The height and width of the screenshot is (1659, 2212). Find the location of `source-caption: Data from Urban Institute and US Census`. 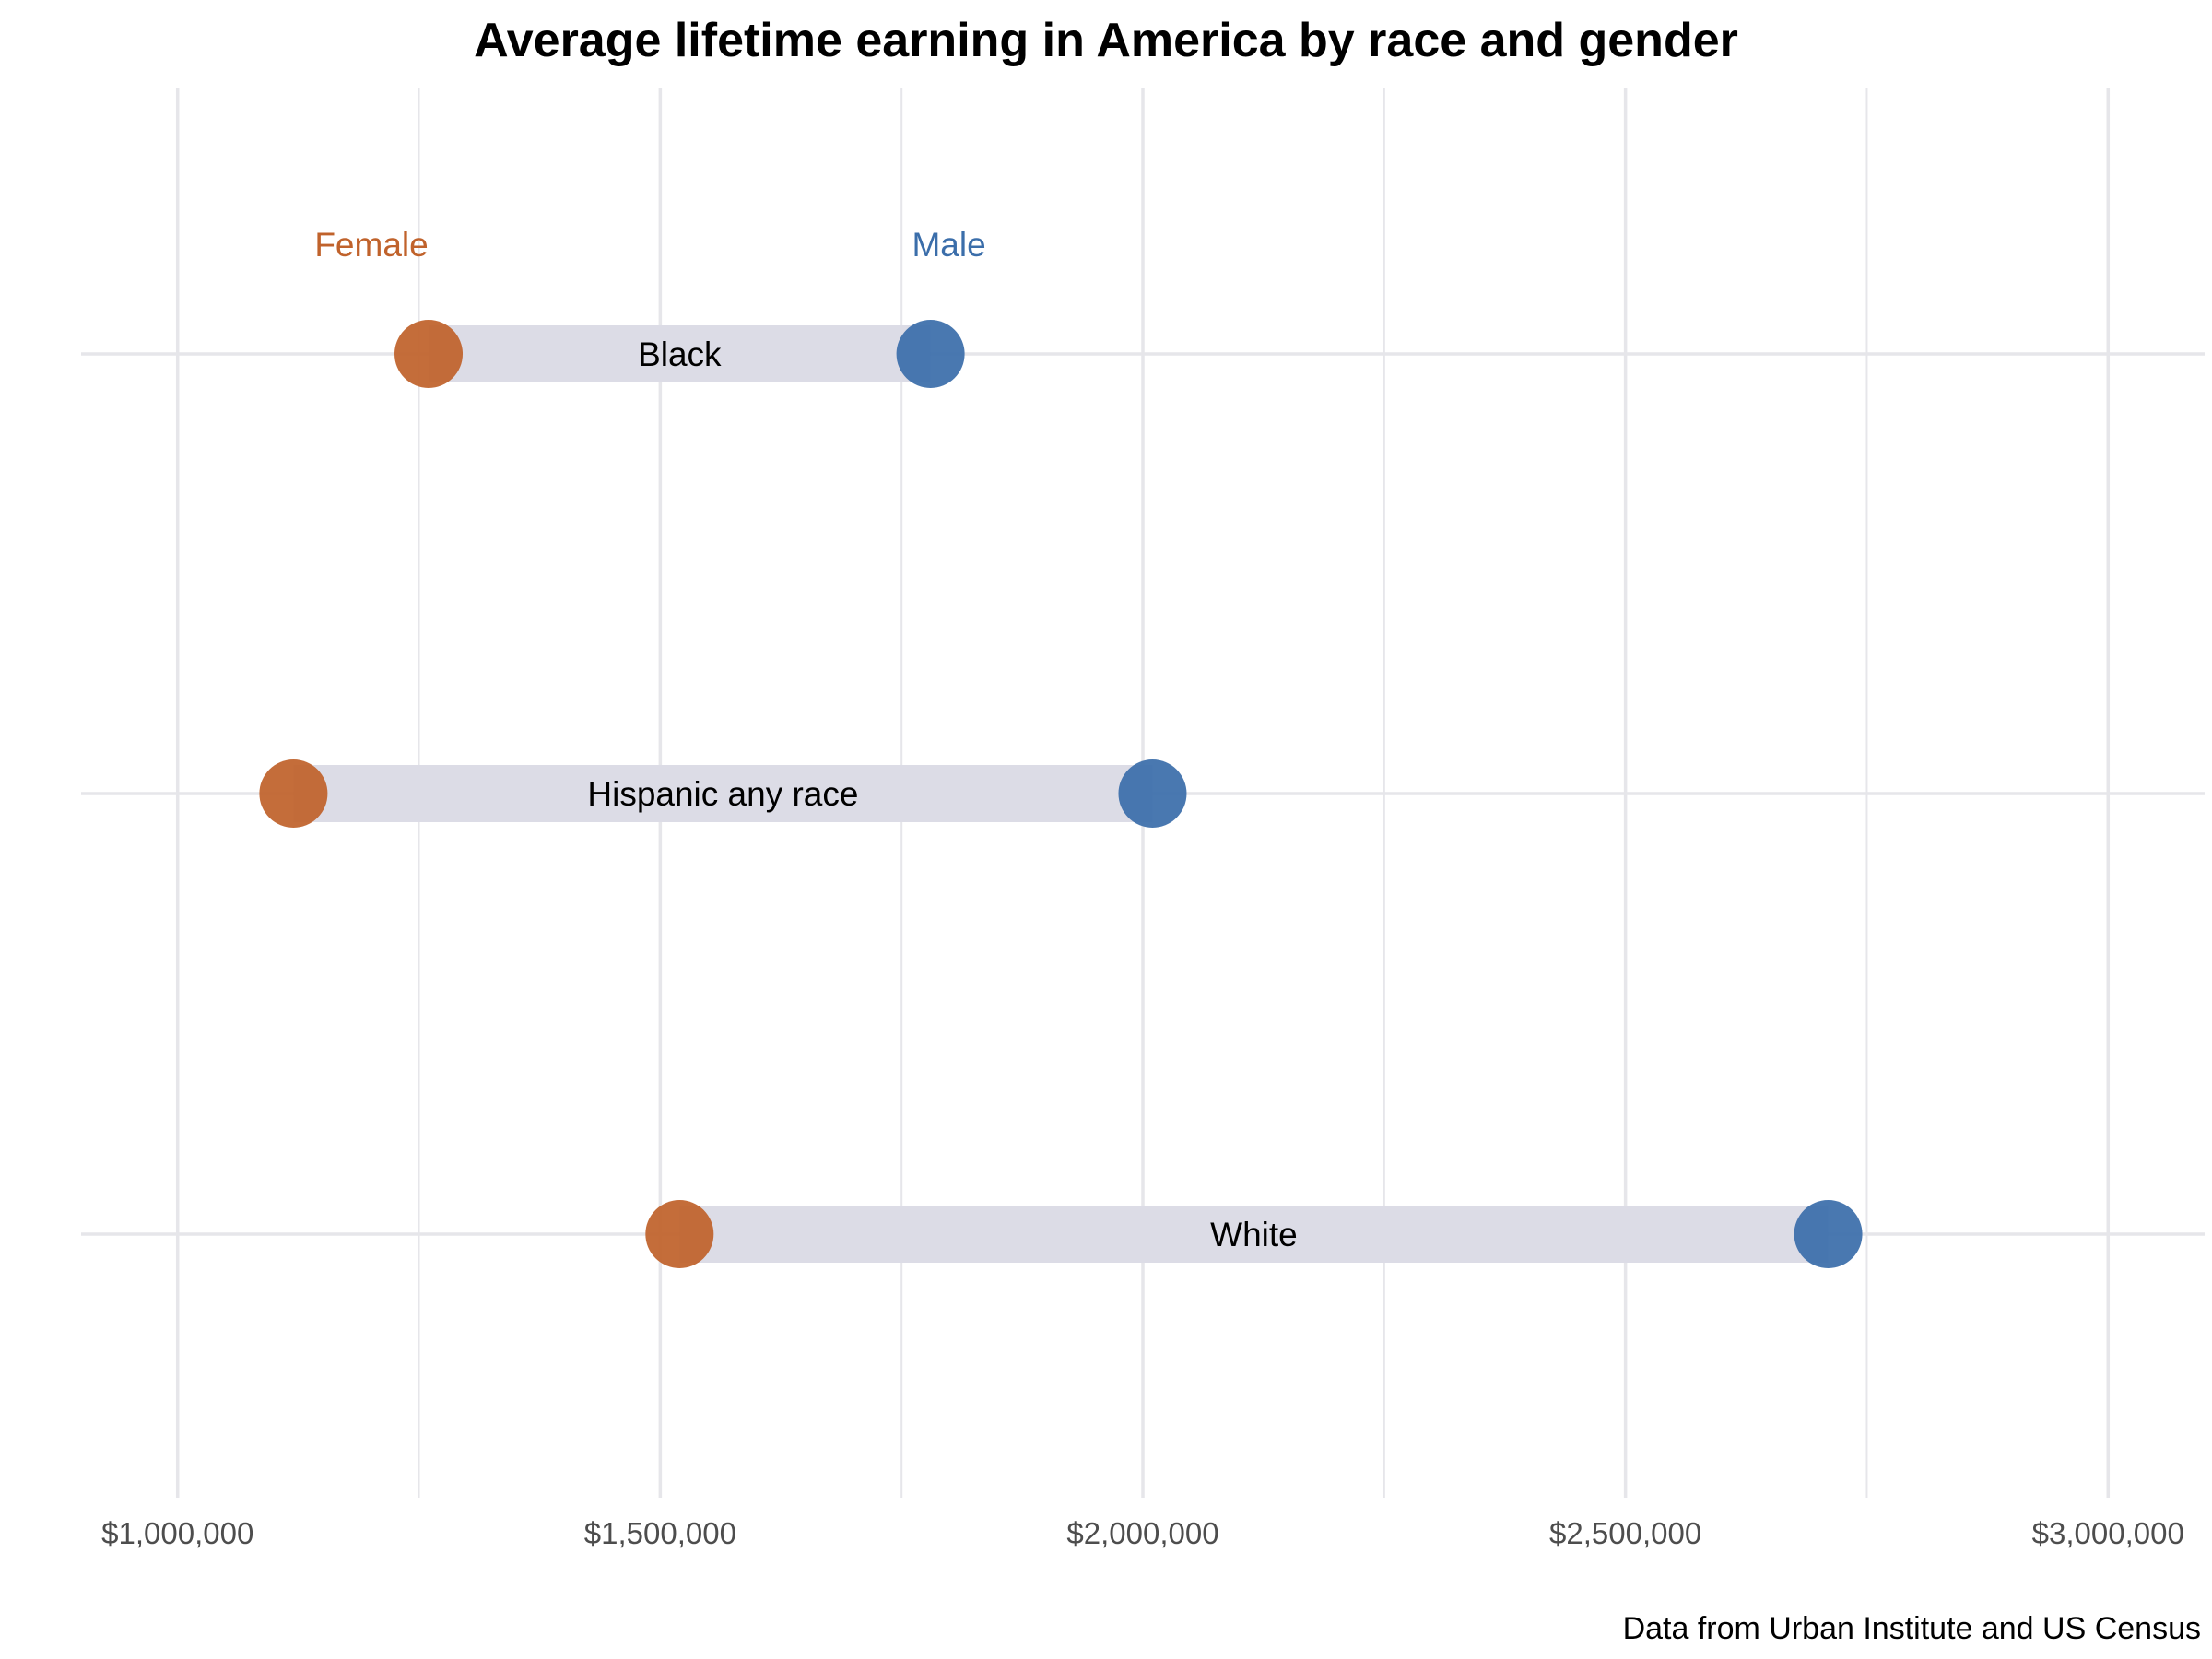

source-caption: Data from Urban Institute and US Census is located at coordinates (1911, 1628).